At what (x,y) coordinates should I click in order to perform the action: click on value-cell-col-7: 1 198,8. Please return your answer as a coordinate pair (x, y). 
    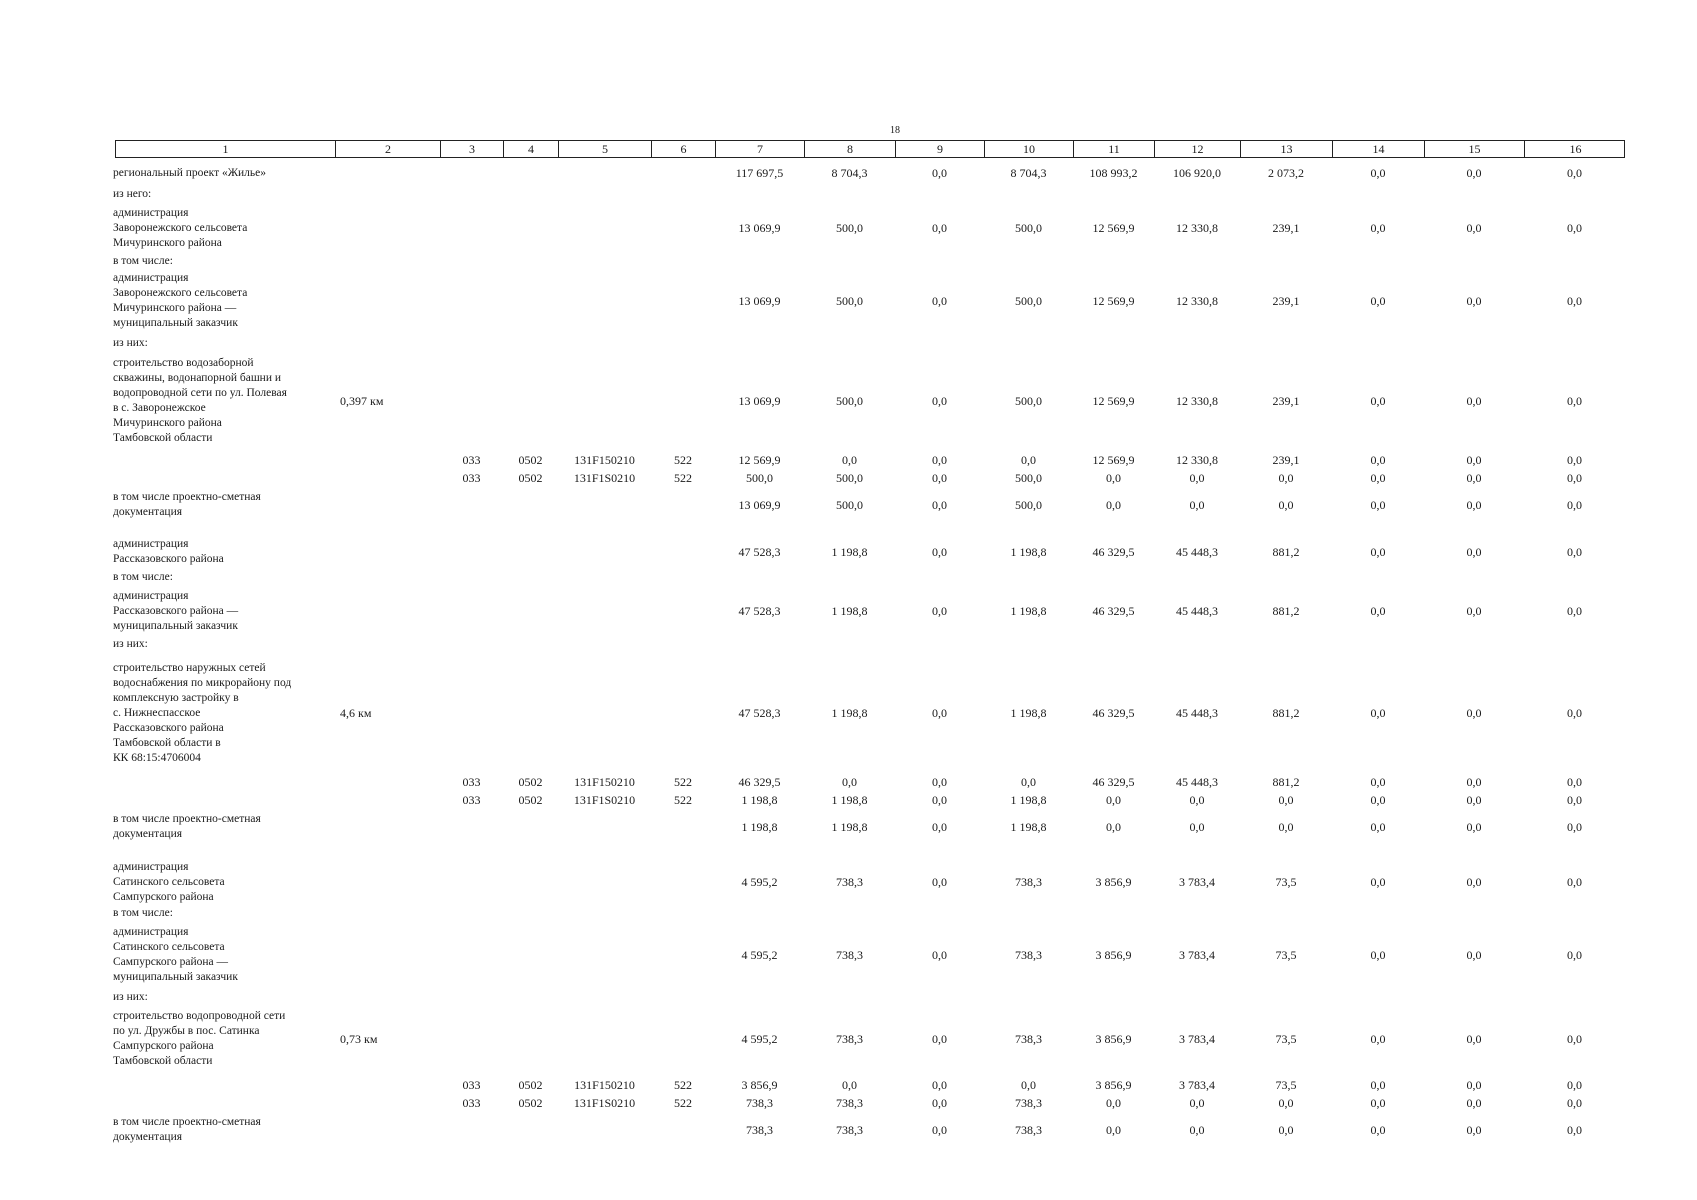
    Looking at the image, I should click on (759, 800).